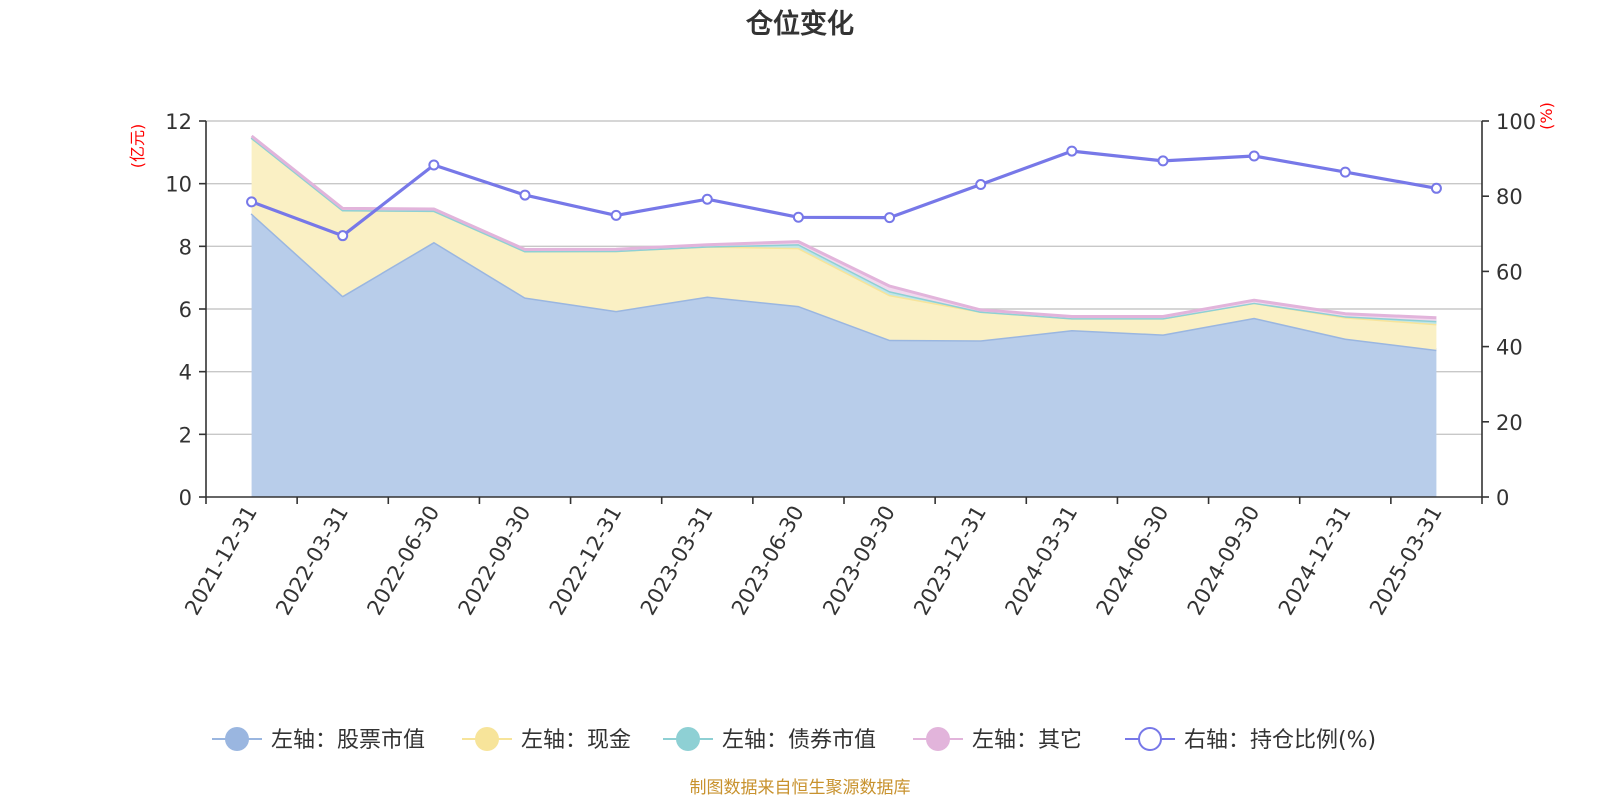 The width and height of the screenshot is (1600, 800). What do you see at coordinates (677, 561) in the screenshot?
I see `x-tick-label: 2023-03-31` at bounding box center [677, 561].